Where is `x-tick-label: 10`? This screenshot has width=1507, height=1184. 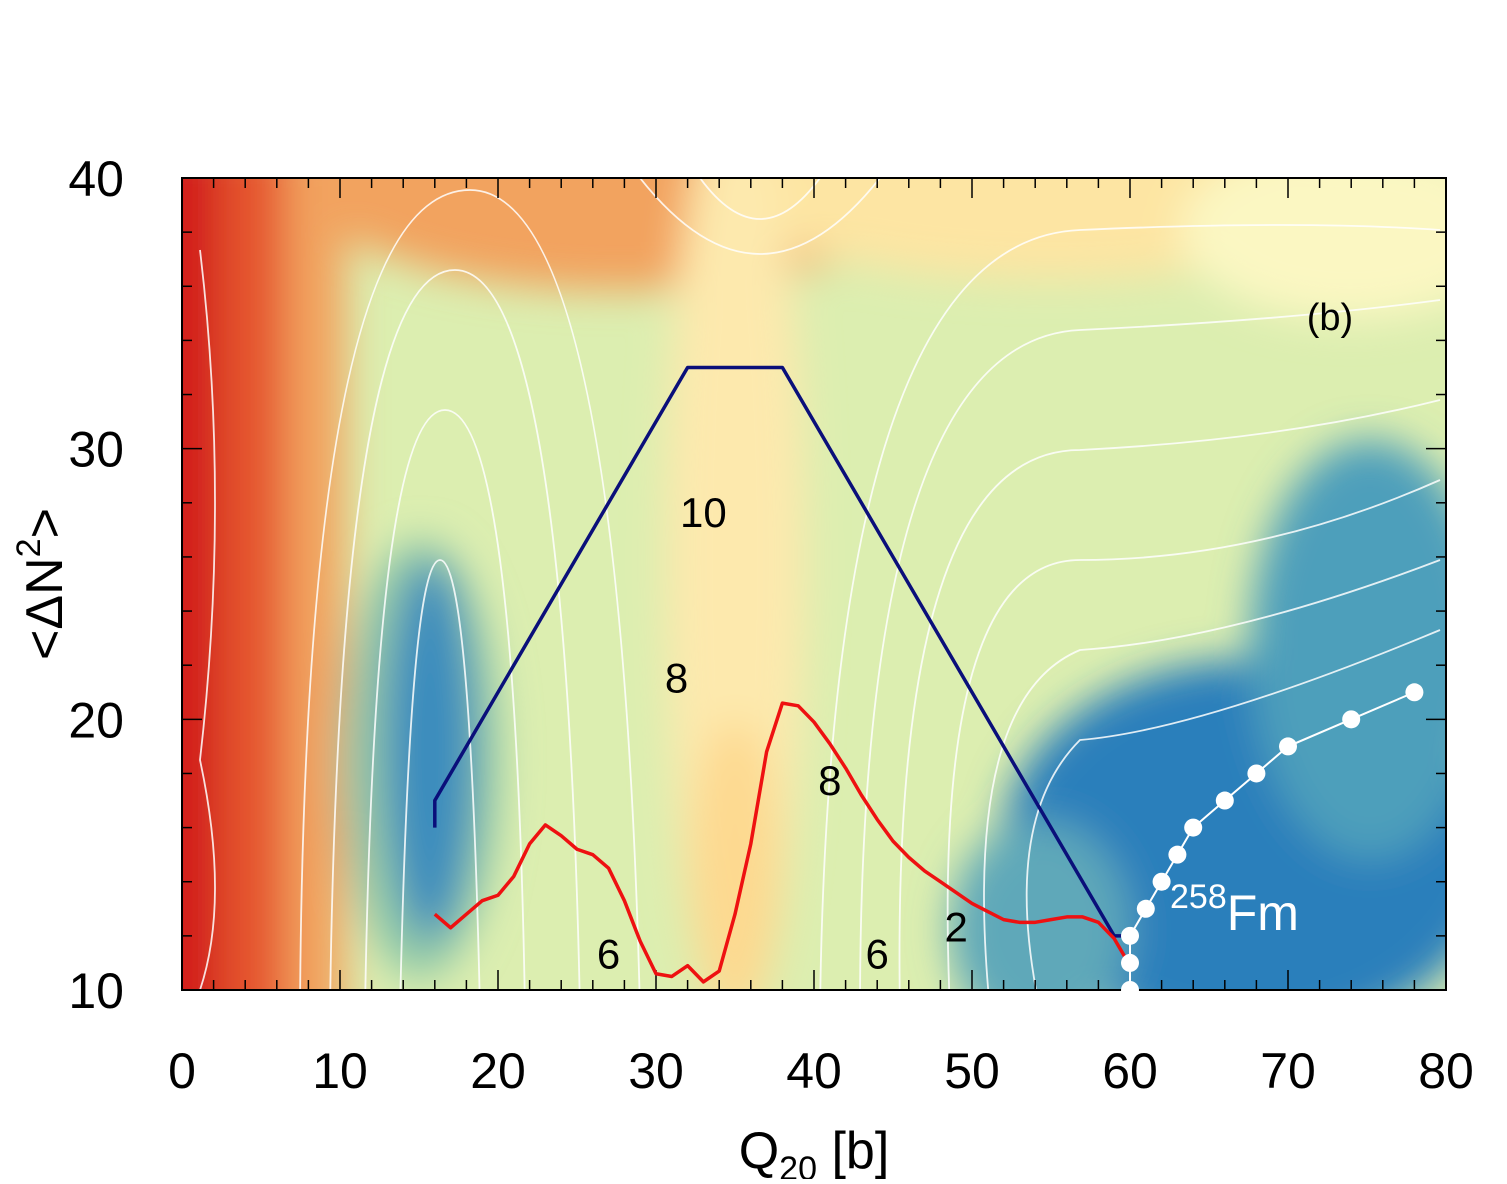
x-tick-label: 10 is located at coordinates (340, 1071).